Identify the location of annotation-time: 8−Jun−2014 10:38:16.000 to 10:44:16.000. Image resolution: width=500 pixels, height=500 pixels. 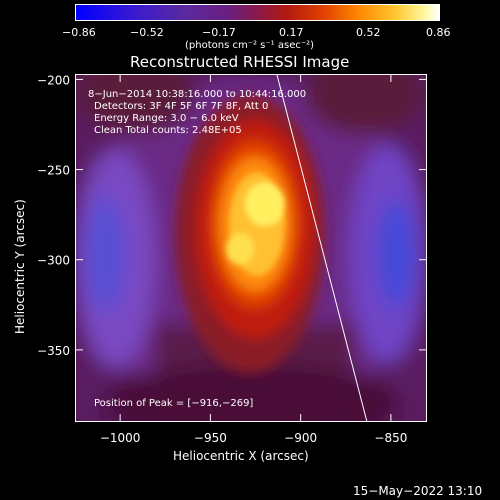
(197, 94).